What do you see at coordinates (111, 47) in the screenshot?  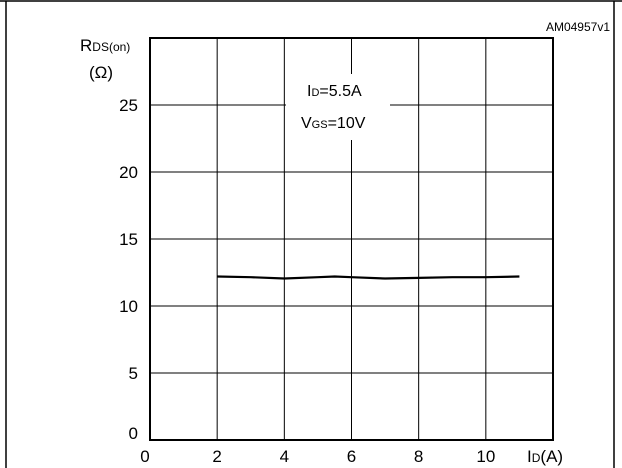 I see `y-axis-label-sub: DS(on)` at bounding box center [111, 47].